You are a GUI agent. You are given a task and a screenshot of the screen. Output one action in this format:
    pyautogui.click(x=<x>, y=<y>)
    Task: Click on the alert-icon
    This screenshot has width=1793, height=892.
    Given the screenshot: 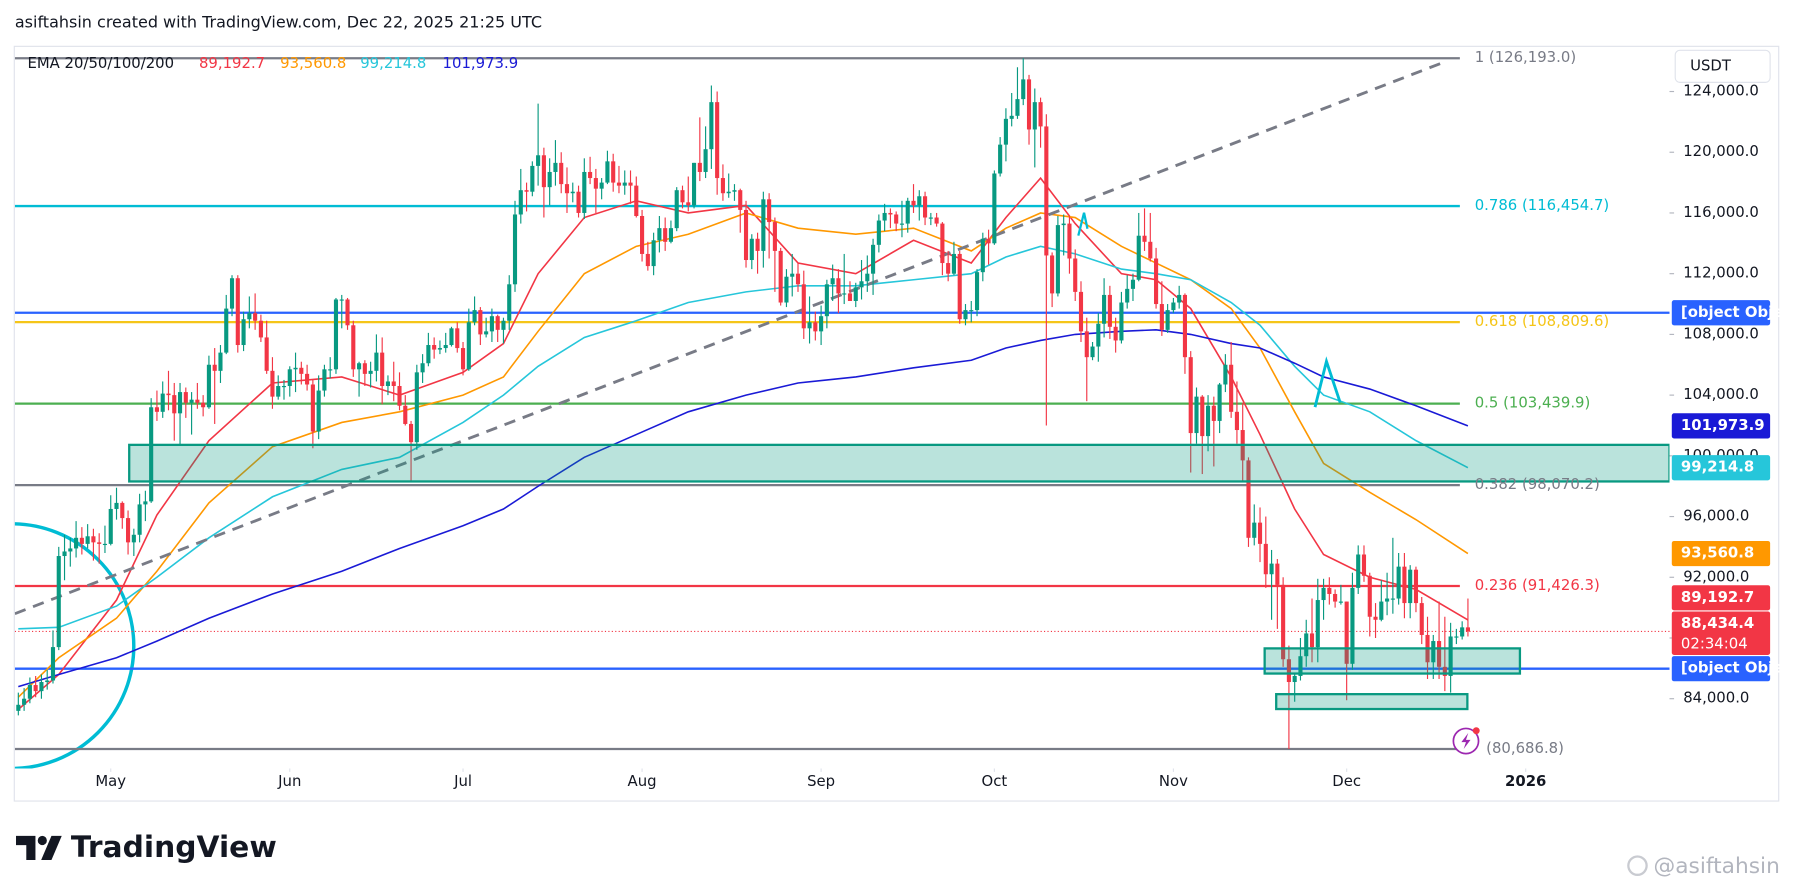 What is the action you would take?
    pyautogui.click(x=1466, y=741)
    